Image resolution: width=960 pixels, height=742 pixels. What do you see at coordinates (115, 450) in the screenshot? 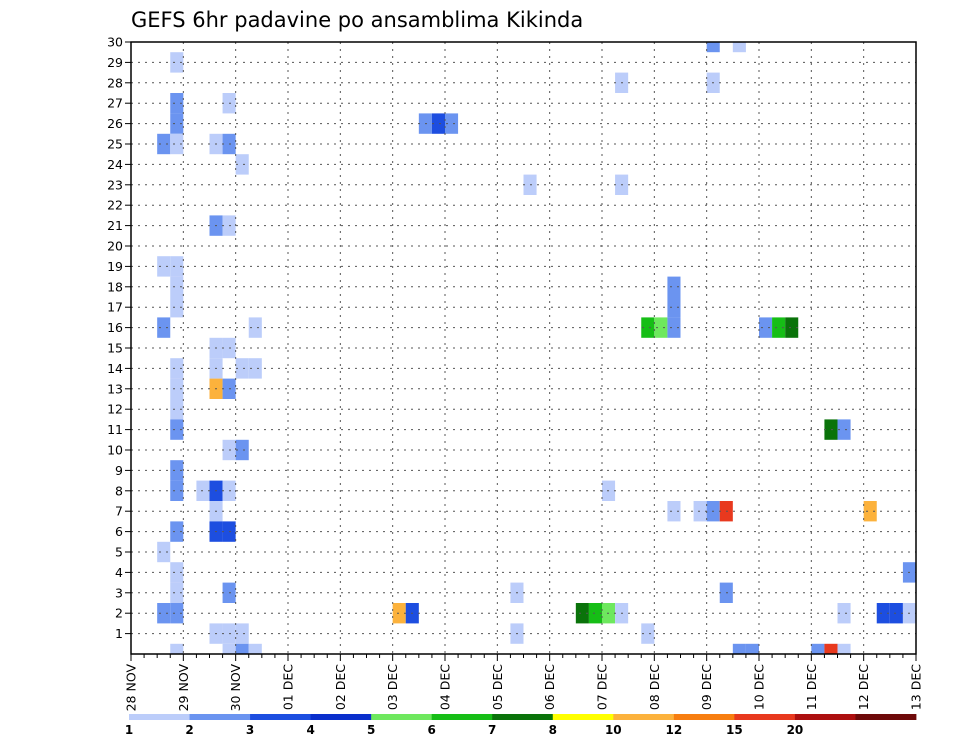
I see `y-tick-label: 10` at bounding box center [115, 450].